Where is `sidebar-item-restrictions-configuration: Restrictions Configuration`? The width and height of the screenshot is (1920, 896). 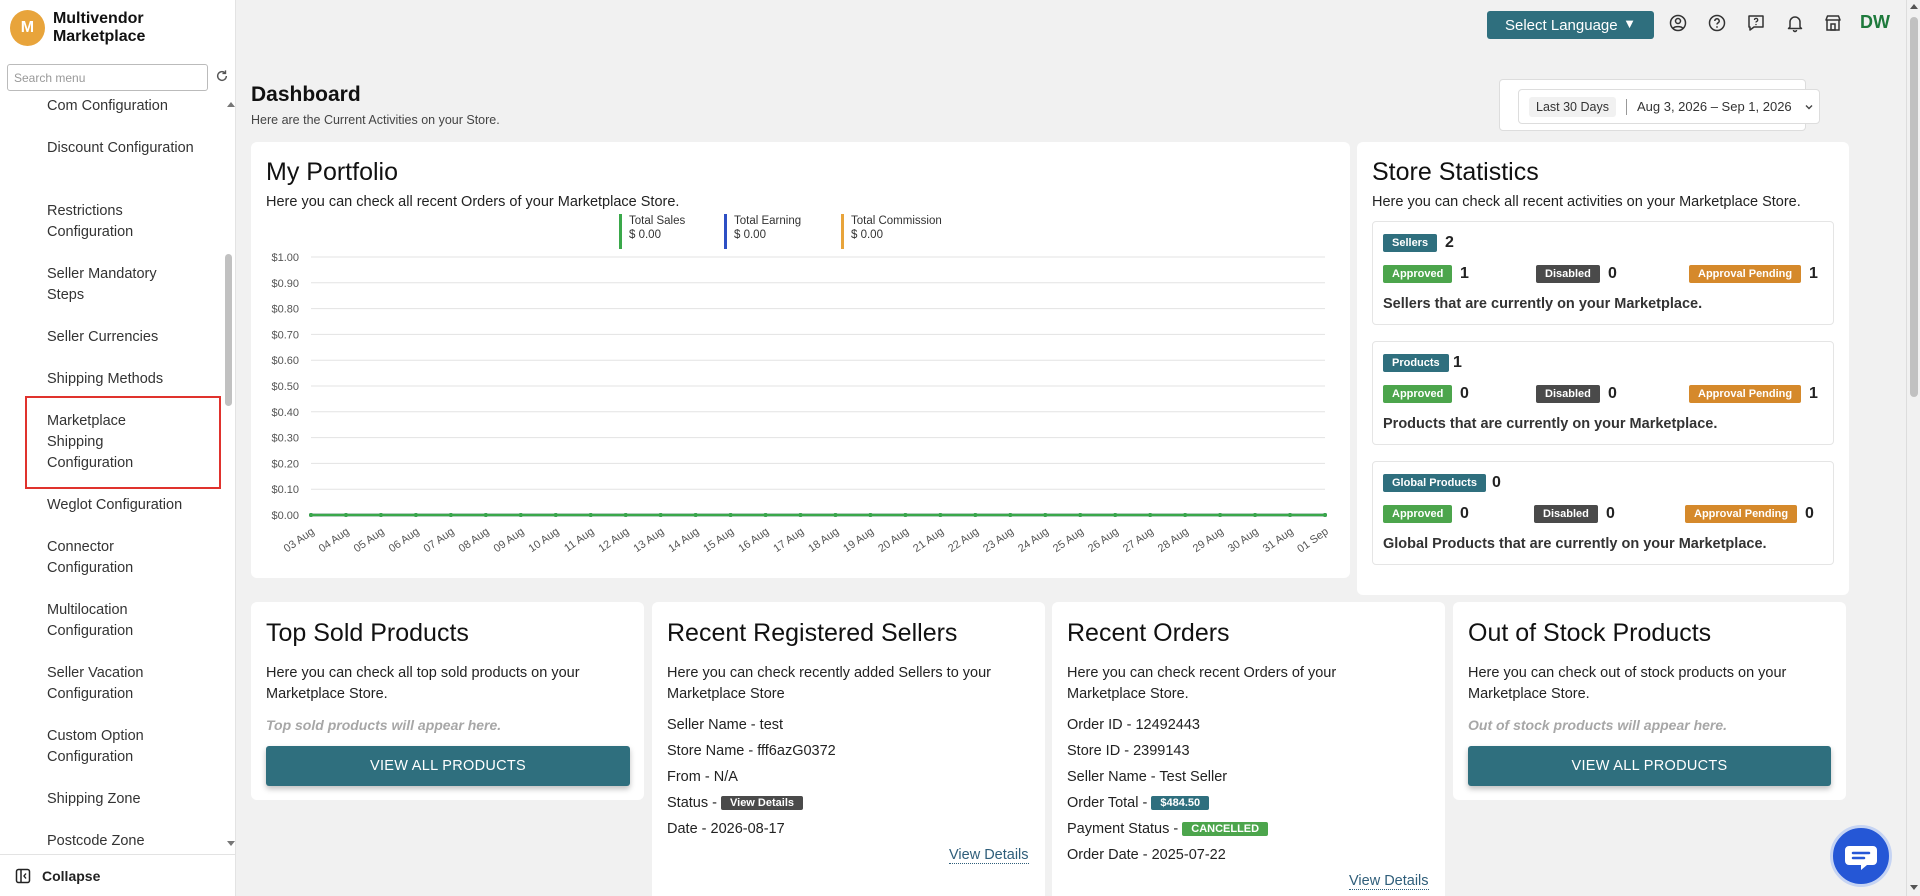
sidebar-item-restrictions-configuration: Restrictions Configuration is located at coordinates (90, 221).